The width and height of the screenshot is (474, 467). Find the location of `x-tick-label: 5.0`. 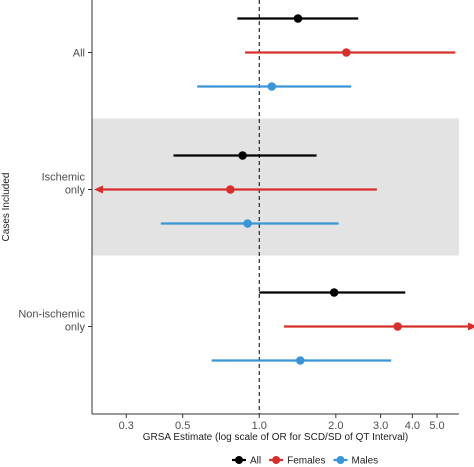

x-tick-label: 5.0 is located at coordinates (436, 426).